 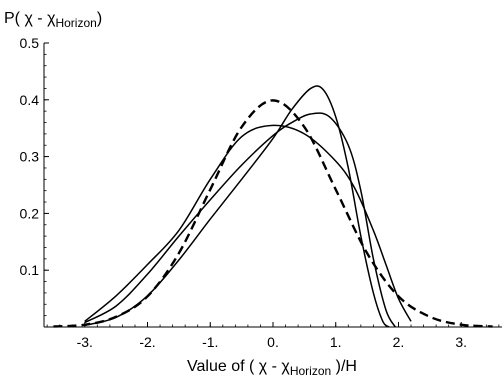 I want to click on x-tick-label: -1., so click(x=210, y=342).